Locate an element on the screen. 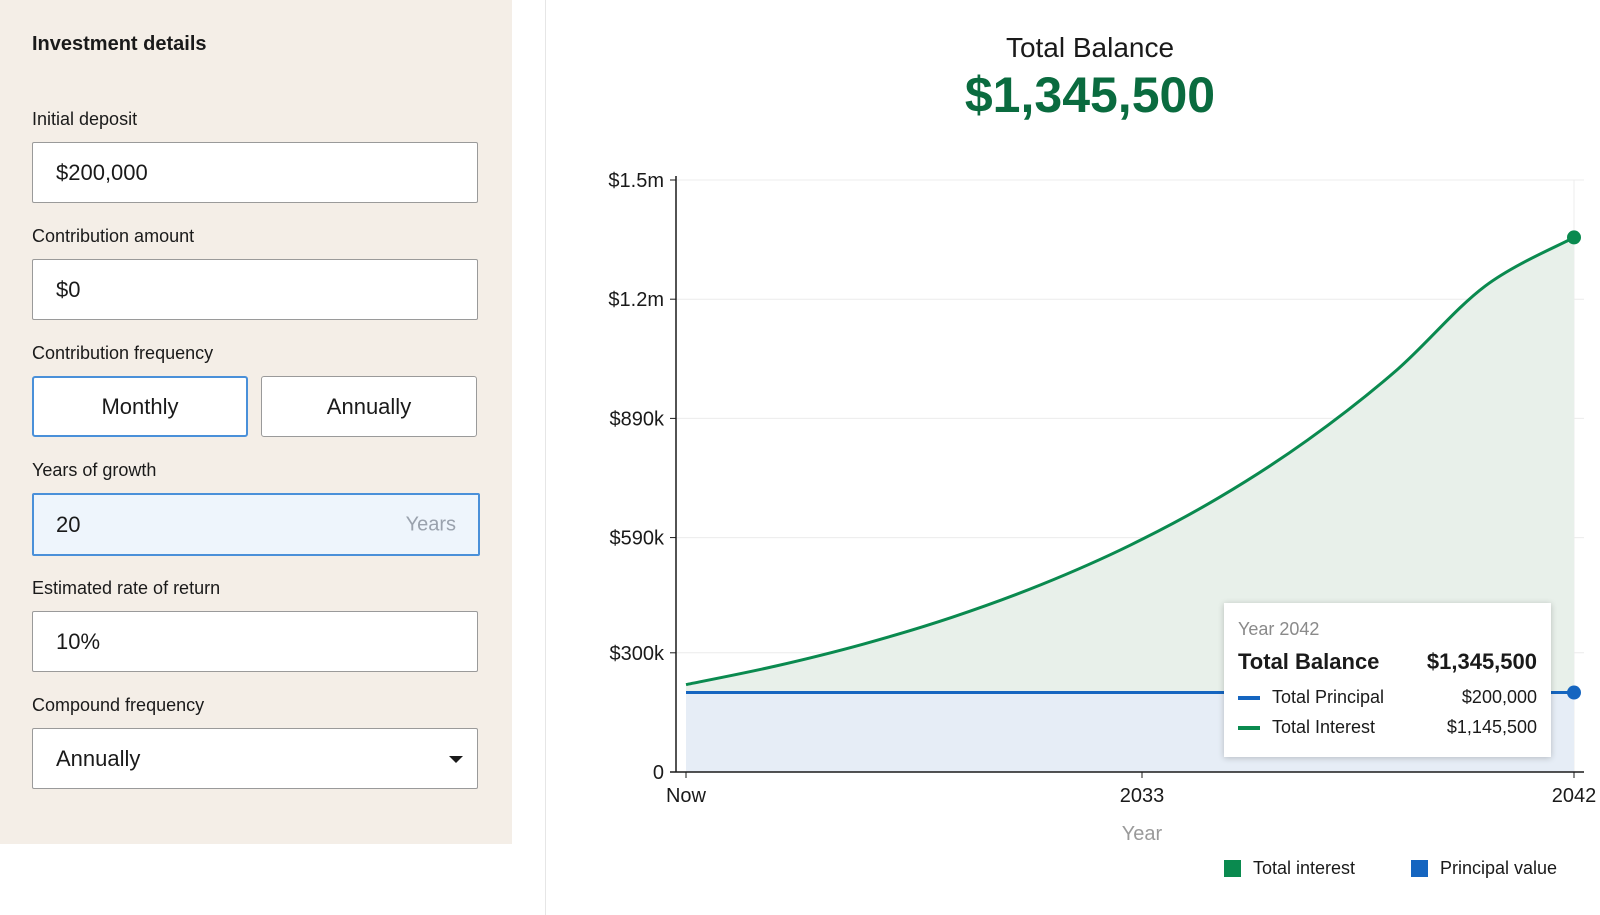 The height and width of the screenshot is (915, 1600). rate-of-return-label: Estimated rate of return is located at coordinates (126, 588).